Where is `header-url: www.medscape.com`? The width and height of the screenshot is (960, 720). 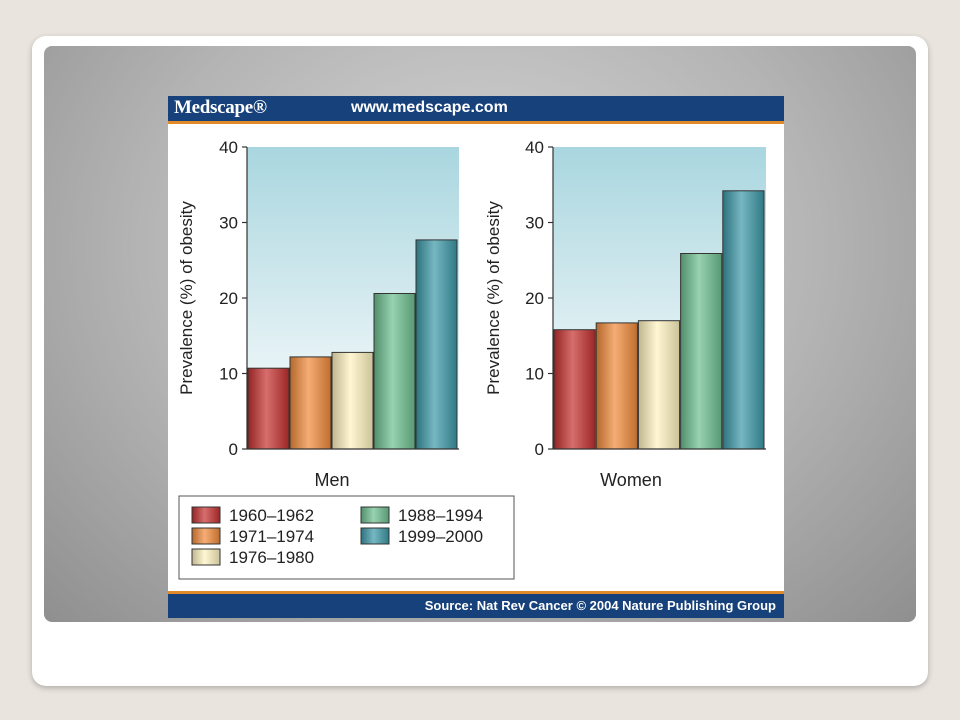 header-url: www.medscape.com is located at coordinates (429, 107).